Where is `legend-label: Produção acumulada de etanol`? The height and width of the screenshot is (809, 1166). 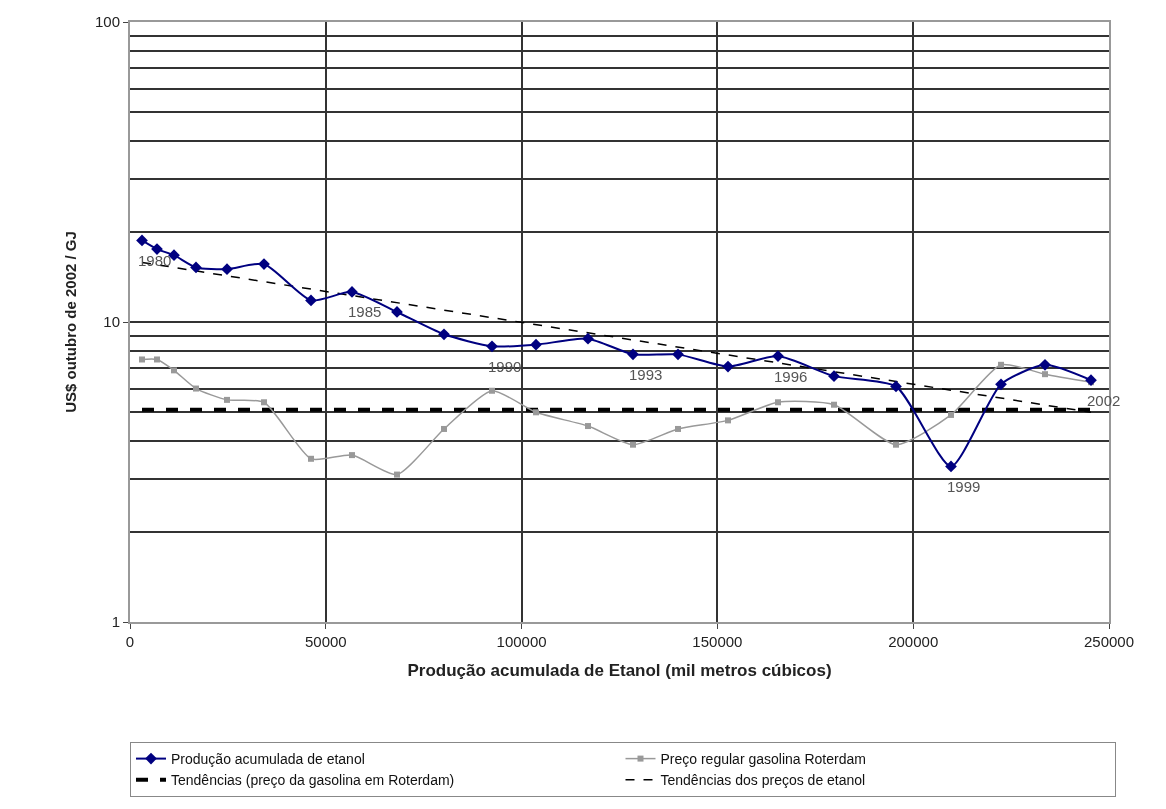
legend-label: Produção acumulada de etanol is located at coordinates (268, 759).